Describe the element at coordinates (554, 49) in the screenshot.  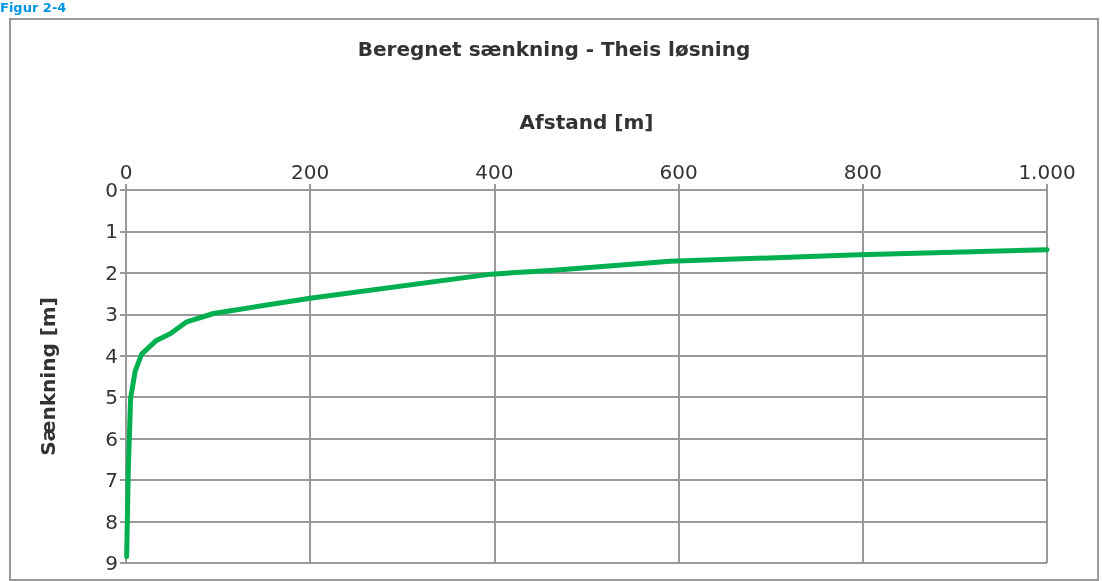
I see `chart-title: Beregnet sænkning - Theis løsning` at that location.